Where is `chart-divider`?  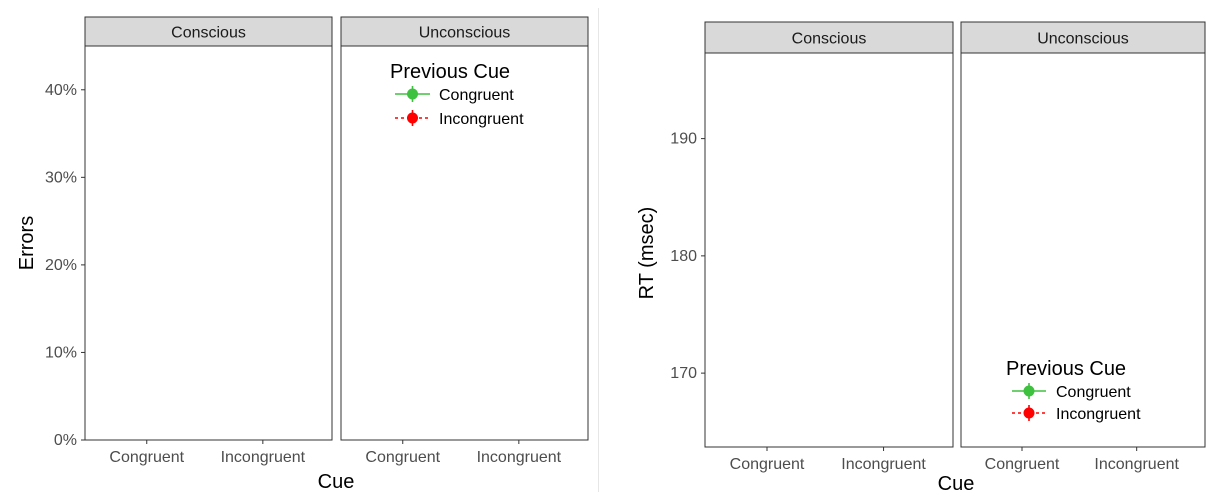
chart-divider is located at coordinates (598, 250).